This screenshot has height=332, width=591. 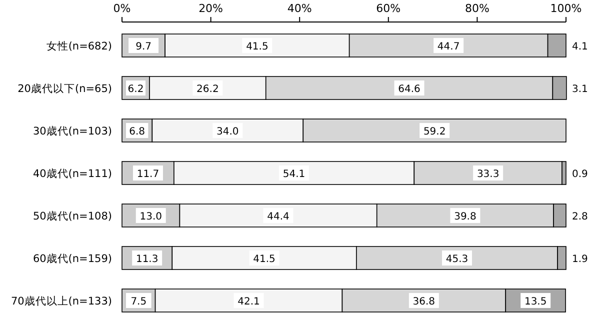 What do you see at coordinates (136, 89) in the screenshot?
I see `data-label: 6.2` at bounding box center [136, 89].